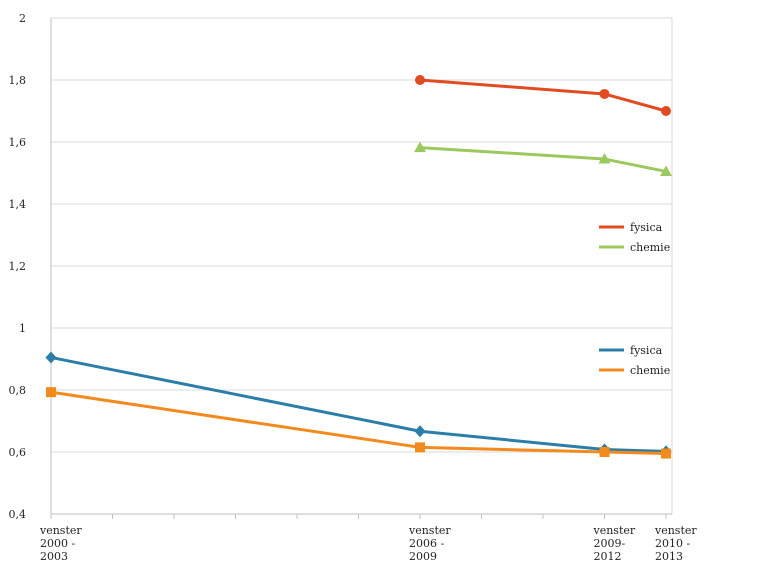  Describe the element at coordinates (18, 452) in the screenshot. I see `y-tick-label: 0,6` at that location.